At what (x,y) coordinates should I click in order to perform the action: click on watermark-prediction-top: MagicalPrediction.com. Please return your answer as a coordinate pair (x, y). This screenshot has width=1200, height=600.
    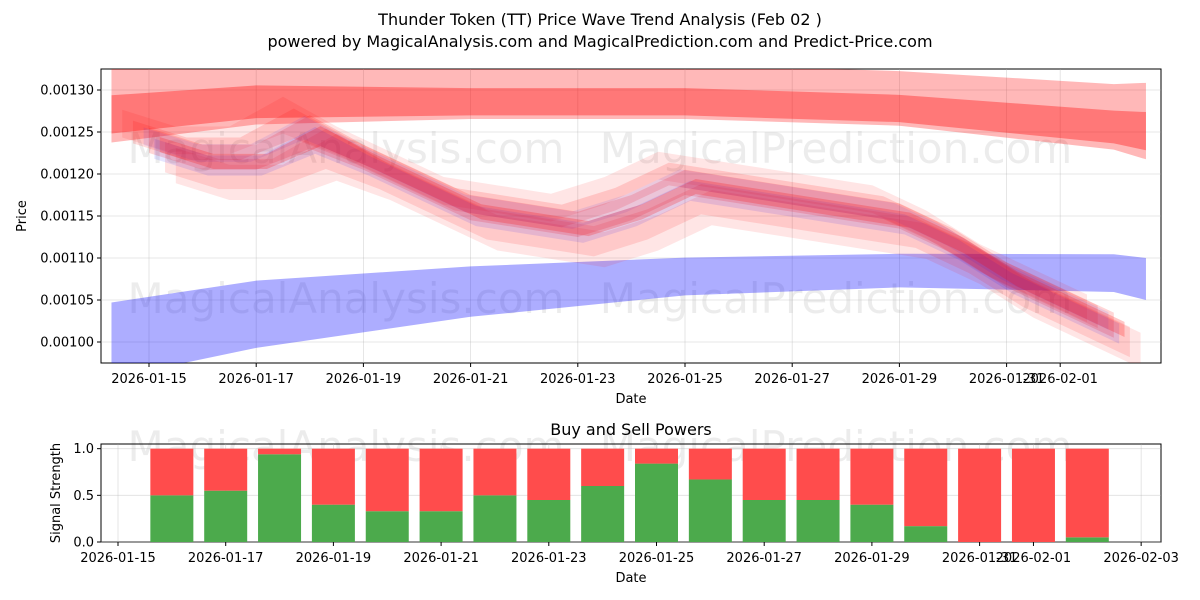
    Looking at the image, I should click on (836, 148).